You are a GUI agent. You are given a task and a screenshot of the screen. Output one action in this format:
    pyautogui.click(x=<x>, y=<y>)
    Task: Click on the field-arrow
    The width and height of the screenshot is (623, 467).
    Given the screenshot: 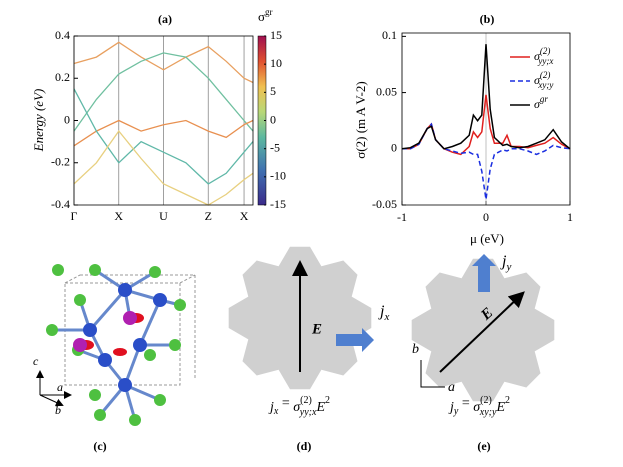 What is the action you would take?
    pyautogui.click(x=482, y=332)
    